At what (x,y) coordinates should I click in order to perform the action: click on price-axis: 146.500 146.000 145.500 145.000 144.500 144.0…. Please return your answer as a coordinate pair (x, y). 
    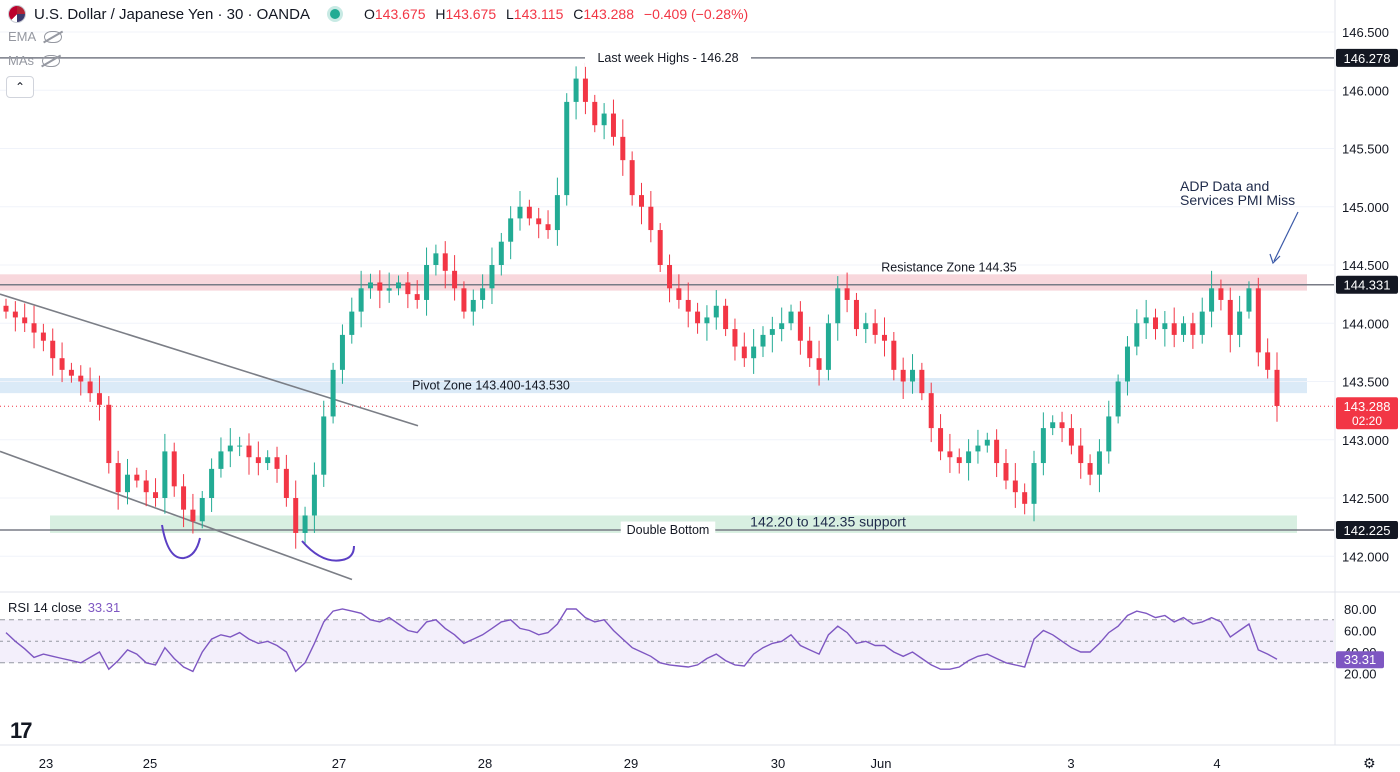
    Looking at the image, I should click on (1367, 294).